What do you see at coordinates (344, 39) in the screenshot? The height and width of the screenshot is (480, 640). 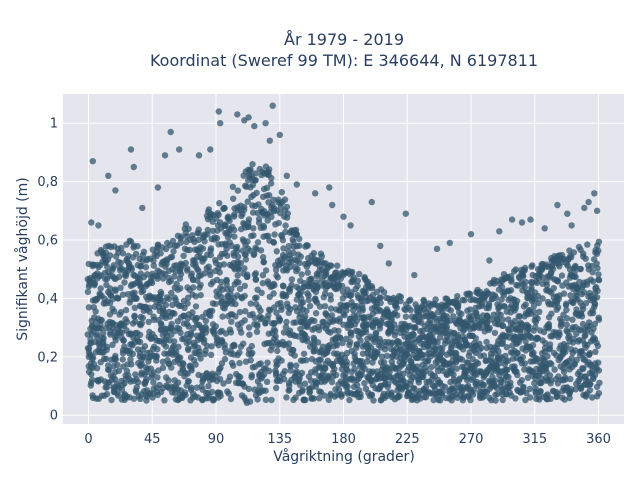 I see `chart-title-line-1: År 1979 - 2019` at bounding box center [344, 39].